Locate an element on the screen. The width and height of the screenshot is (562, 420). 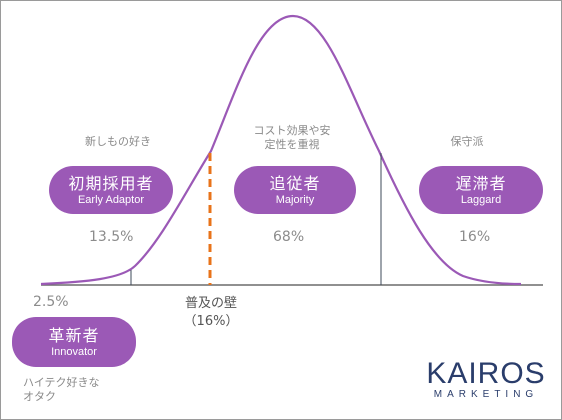
majority-share: 68% is located at coordinates (289, 237).